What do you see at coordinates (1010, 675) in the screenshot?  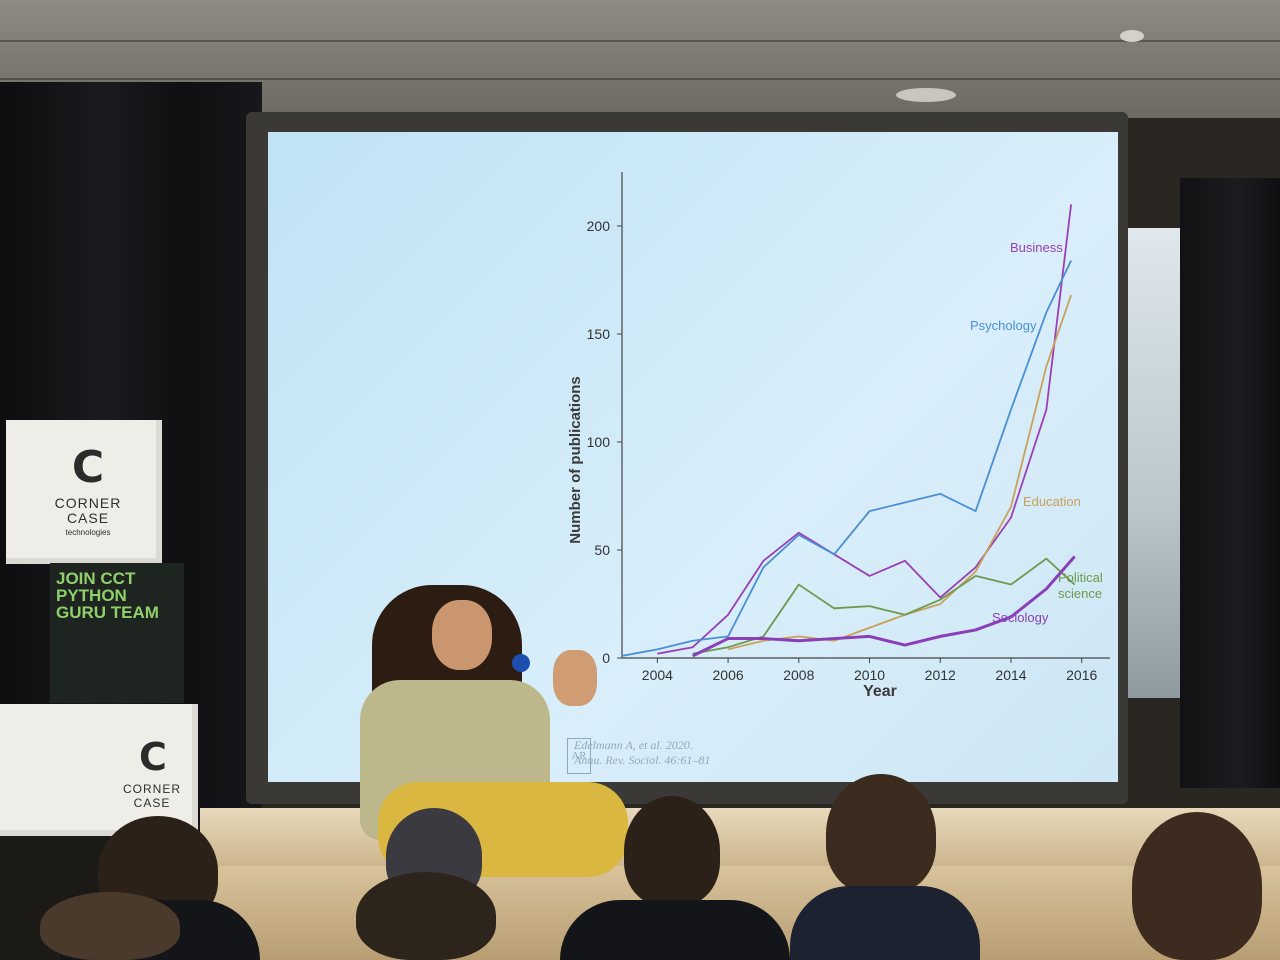 I see `x-tick-label: 2014` at bounding box center [1010, 675].